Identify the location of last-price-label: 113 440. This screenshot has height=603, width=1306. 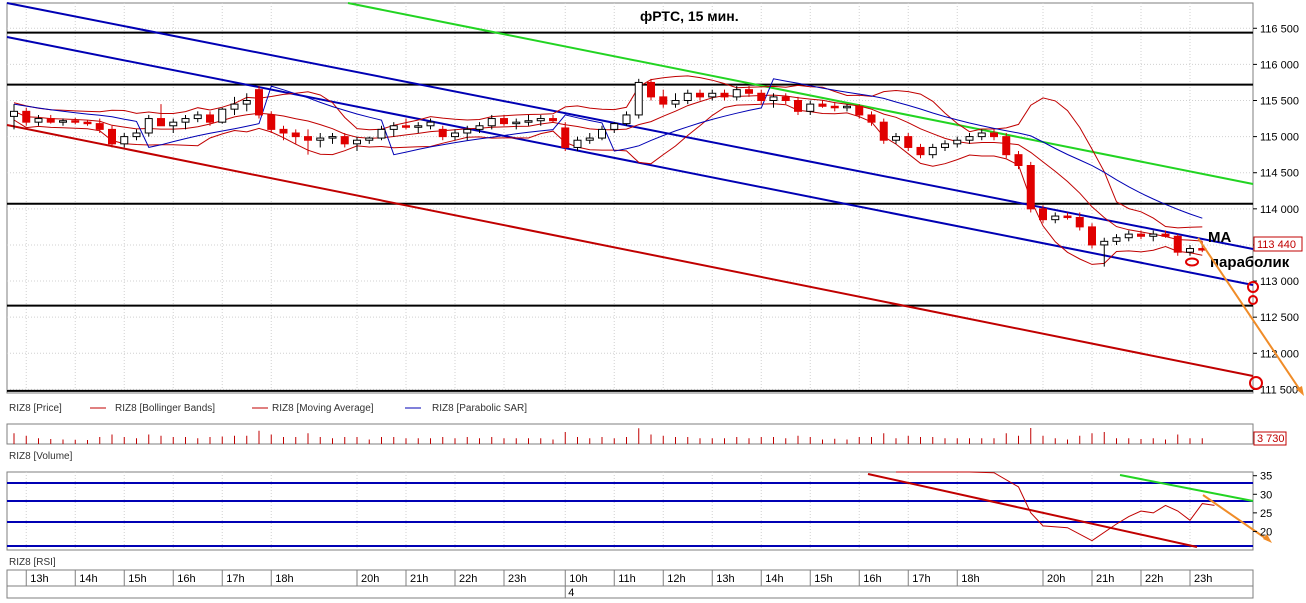
(1276, 245).